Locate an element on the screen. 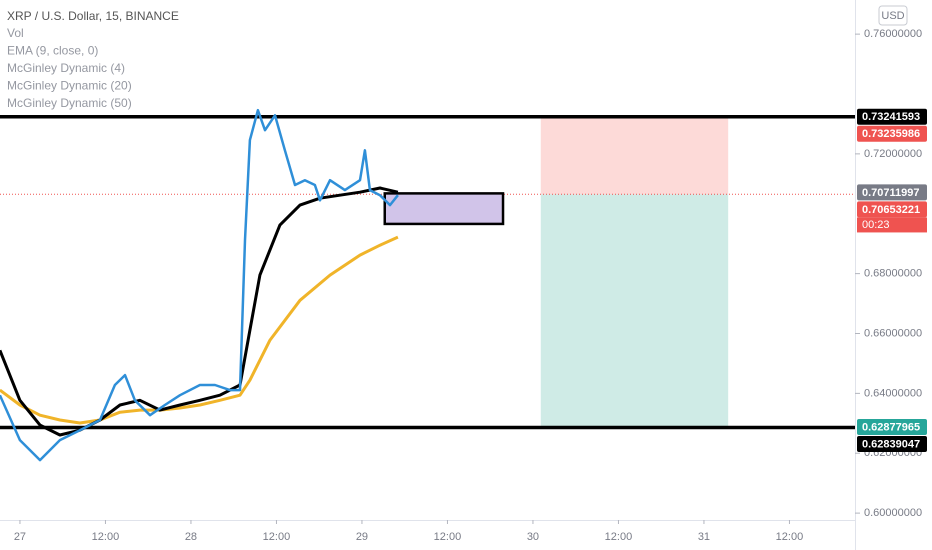 Image resolution: width=932 pixels, height=550 pixels. legend-entry: EMA (9, close, 0) is located at coordinates (52, 51).